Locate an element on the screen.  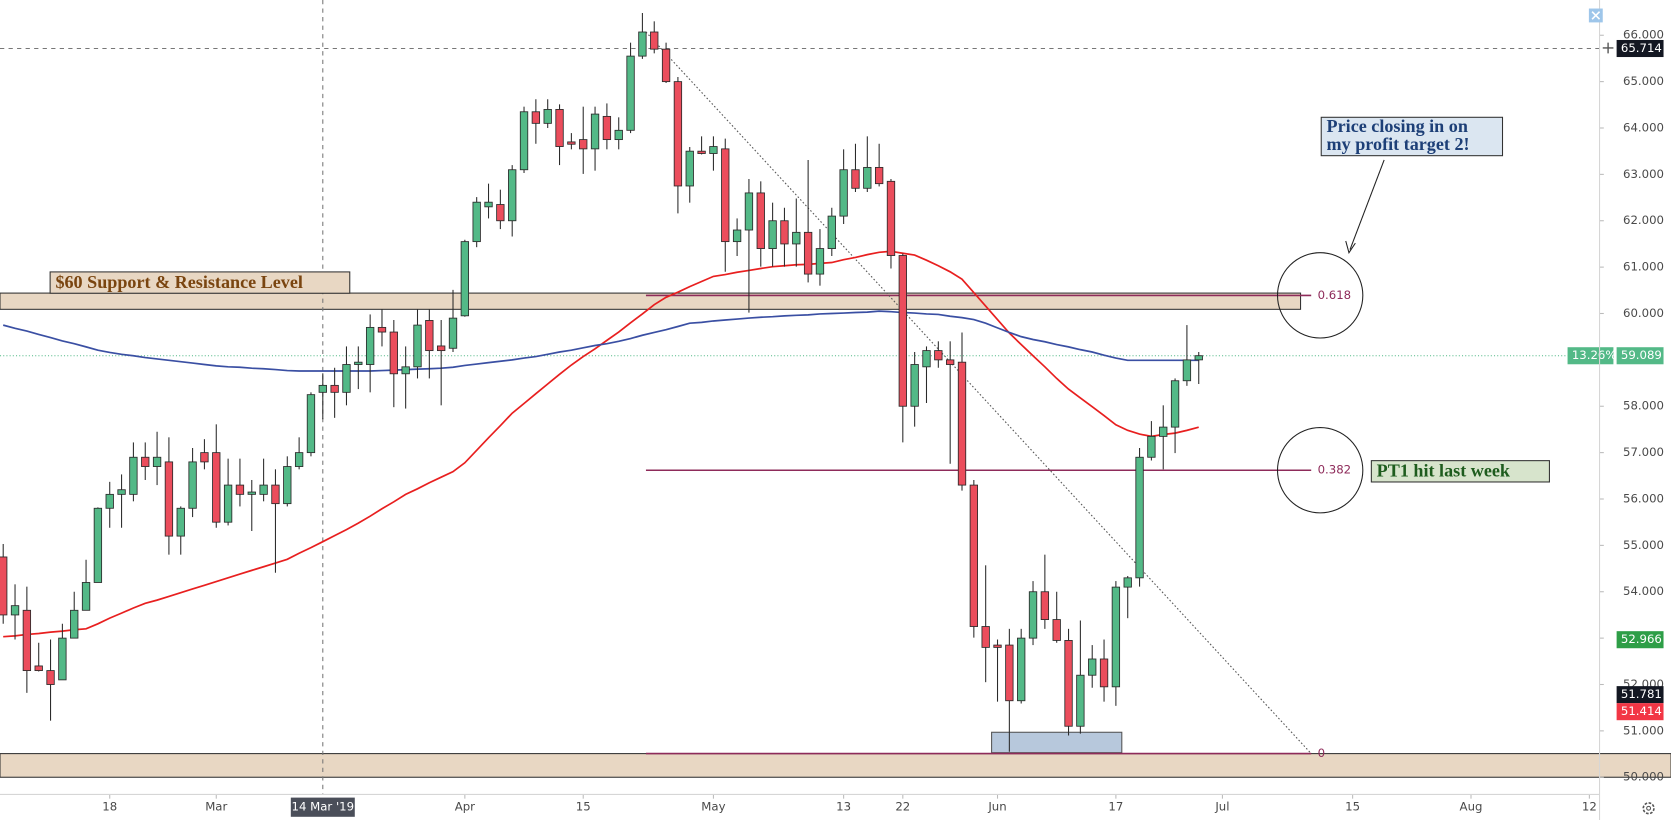
last-price-label: 59.089 is located at coordinates (1641, 355).